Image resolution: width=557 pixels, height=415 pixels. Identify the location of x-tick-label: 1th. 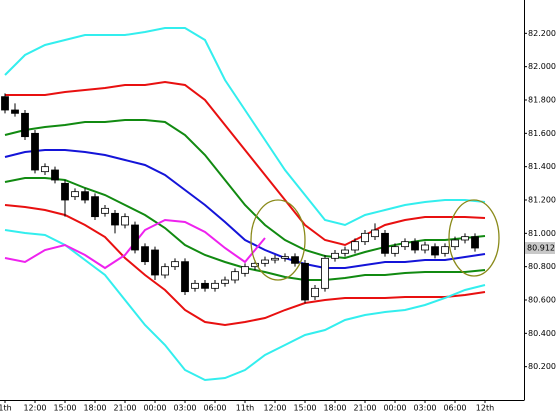
(6, 408).